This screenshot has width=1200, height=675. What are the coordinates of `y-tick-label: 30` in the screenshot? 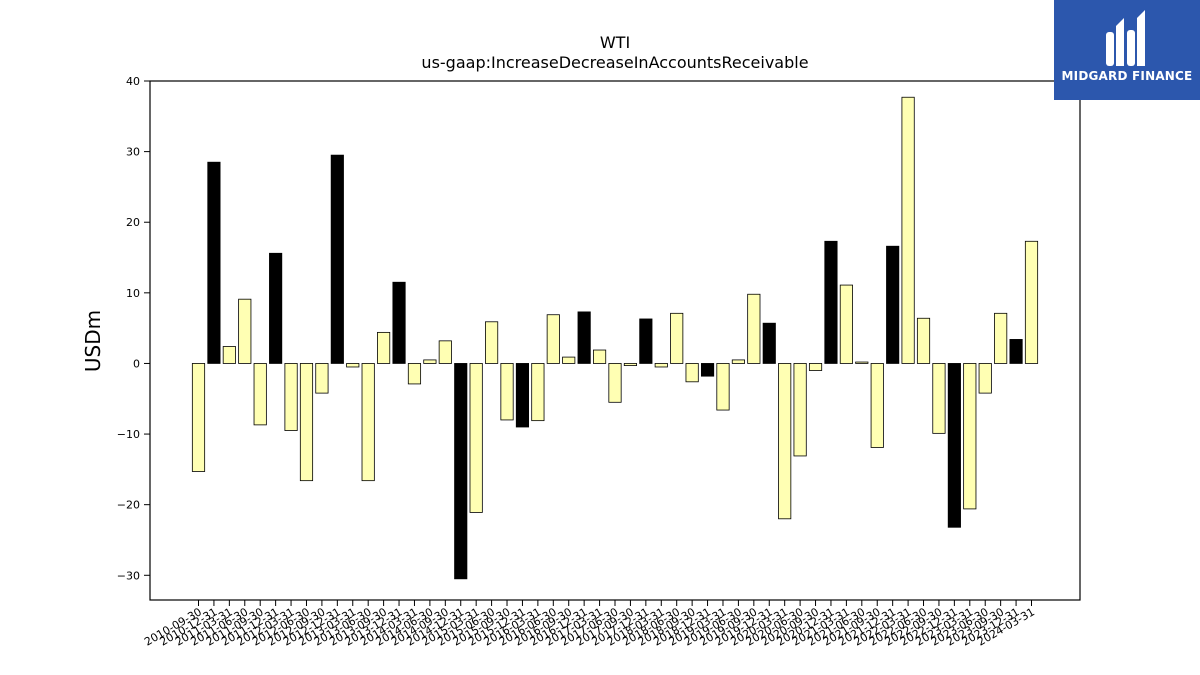 It's located at (133, 152).